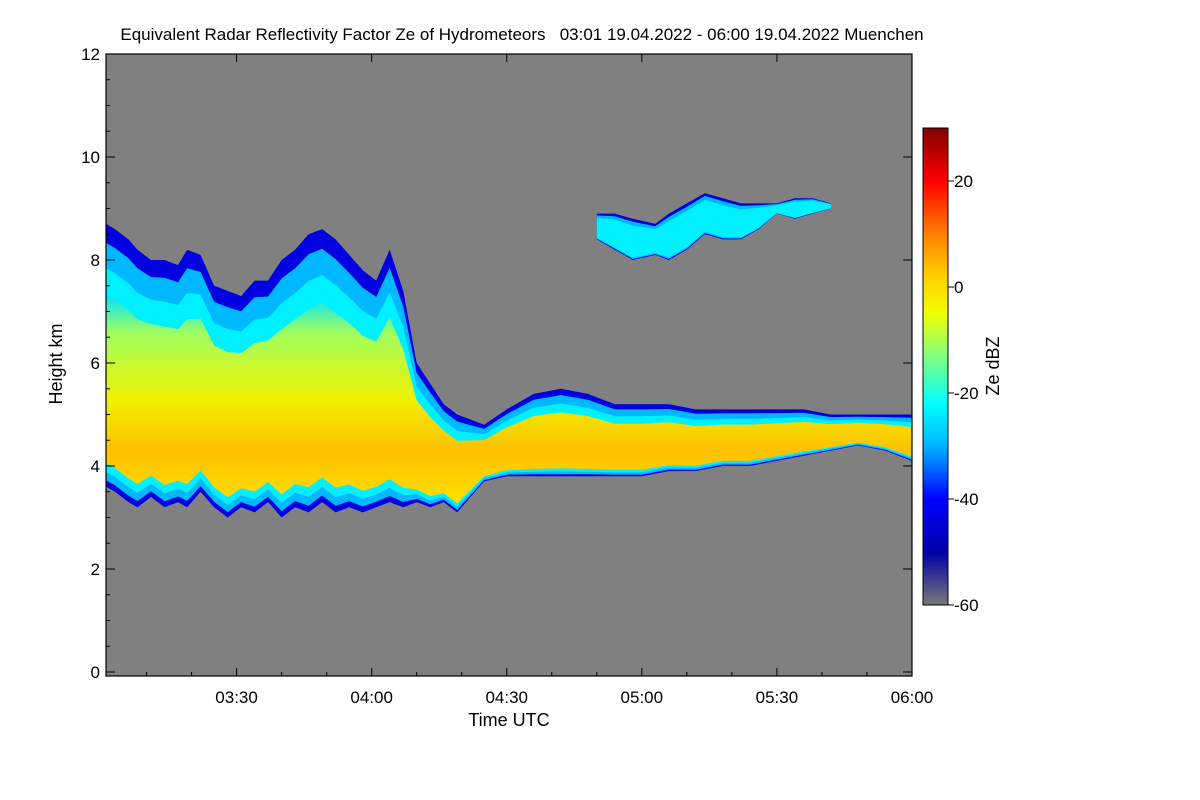  I want to click on x-tick-label: 06:00, so click(912, 697).